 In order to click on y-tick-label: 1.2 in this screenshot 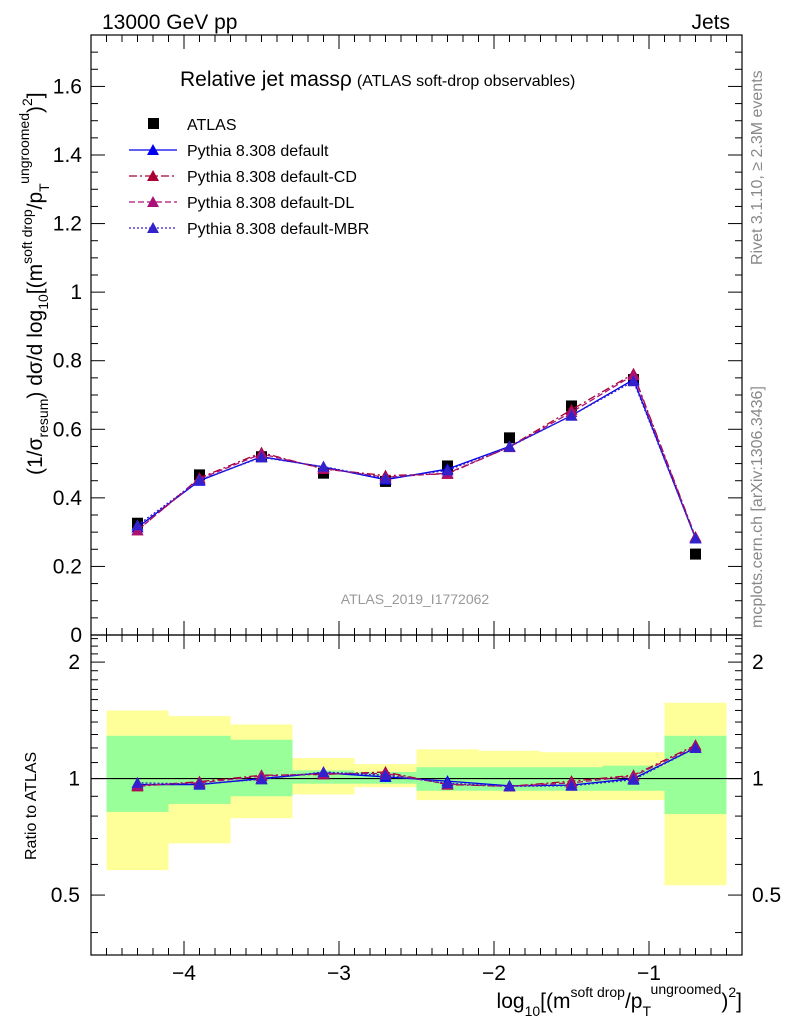, I will do `click(67, 224)`.